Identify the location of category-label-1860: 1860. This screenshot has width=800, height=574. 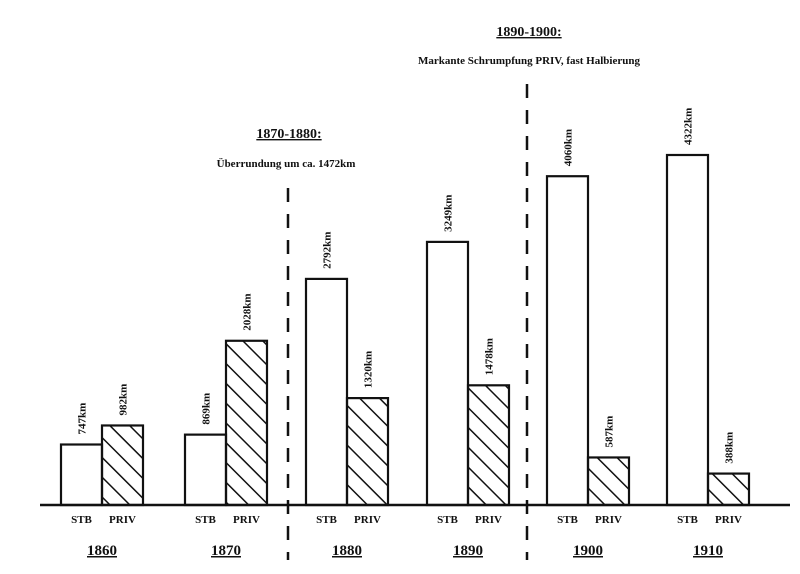
(102, 551).